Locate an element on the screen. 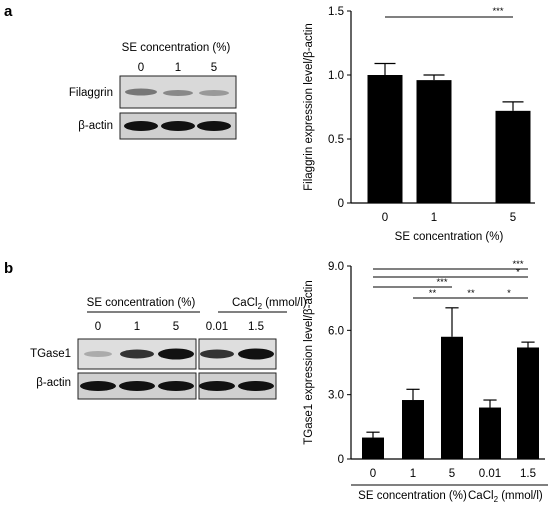 The height and width of the screenshot is (510, 550). y-tick-label: 1.5 is located at coordinates (336, 12).